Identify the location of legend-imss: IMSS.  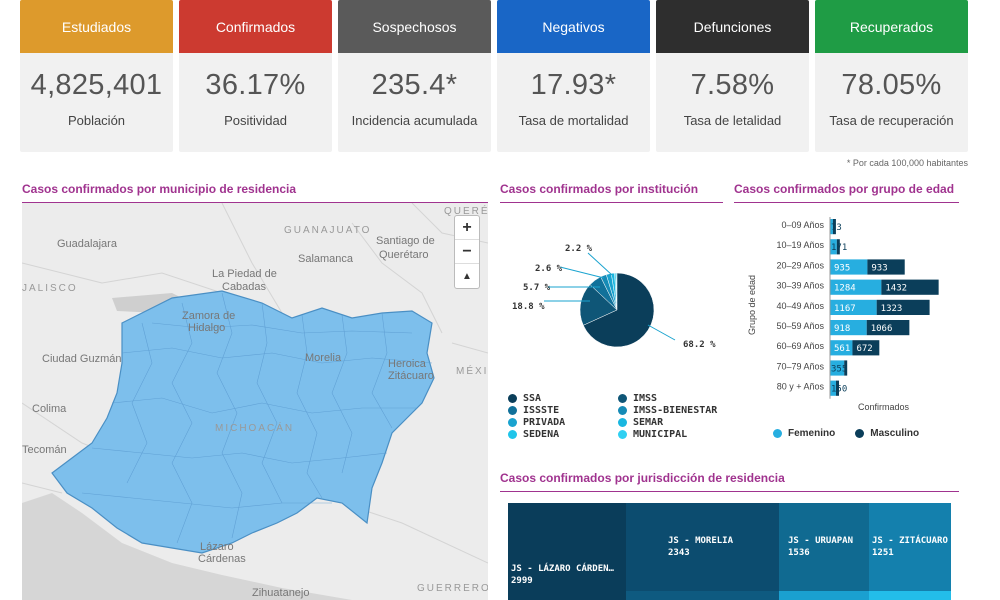
(637, 398).